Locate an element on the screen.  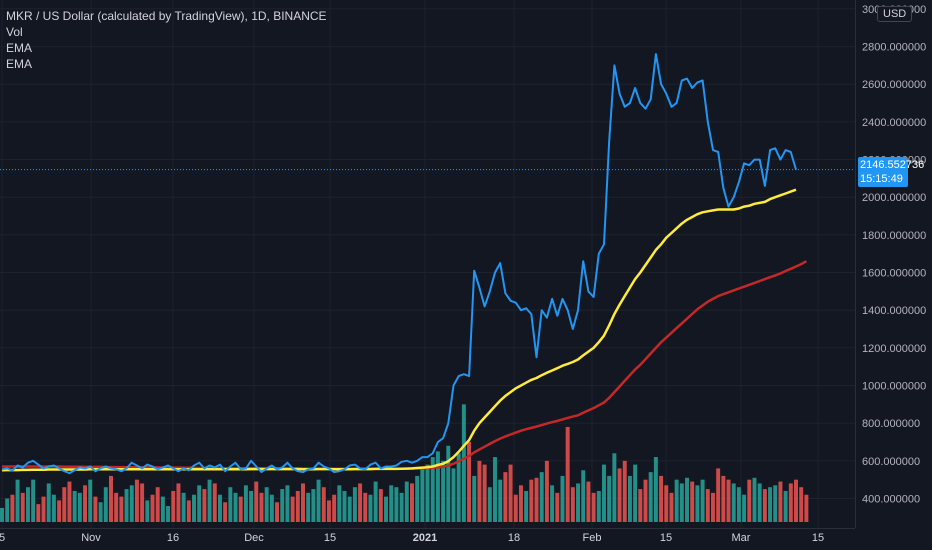
y-tick-label: 600.000000 is located at coordinates (891, 462).